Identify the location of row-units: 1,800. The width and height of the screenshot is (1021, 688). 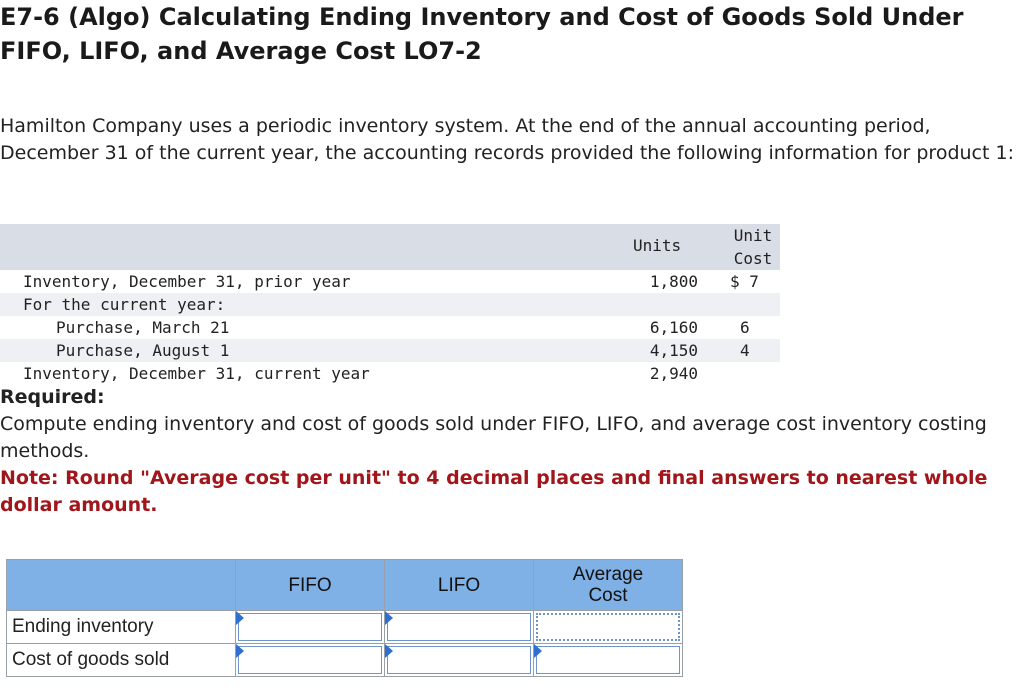
(673, 281).